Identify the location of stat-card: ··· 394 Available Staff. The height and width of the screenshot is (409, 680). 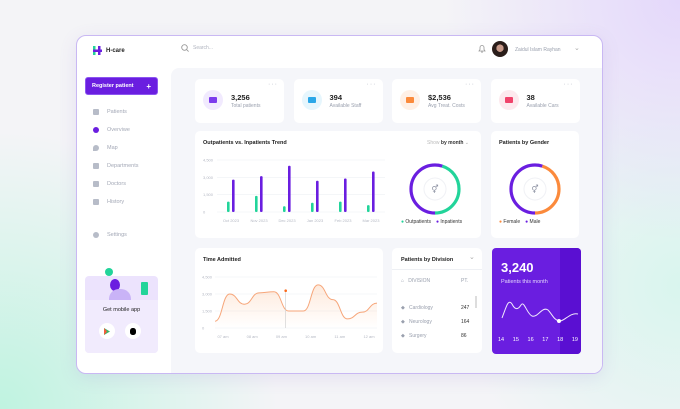
(338, 101).